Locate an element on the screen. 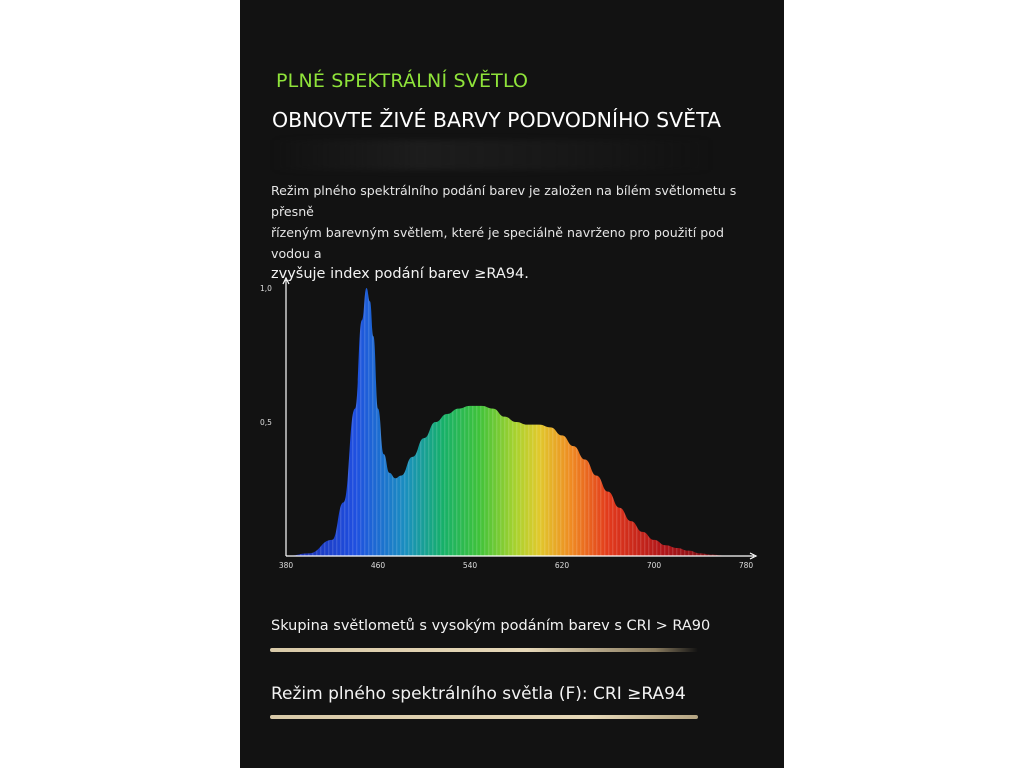  x-tick-label: 380 is located at coordinates (286, 565).